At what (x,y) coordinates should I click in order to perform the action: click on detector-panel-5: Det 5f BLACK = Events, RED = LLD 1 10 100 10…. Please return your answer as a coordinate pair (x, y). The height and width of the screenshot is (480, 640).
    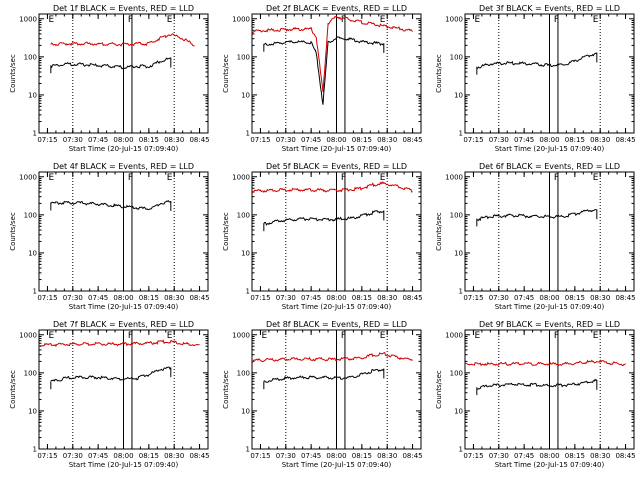
    Looking at the image, I should click on (322, 236).